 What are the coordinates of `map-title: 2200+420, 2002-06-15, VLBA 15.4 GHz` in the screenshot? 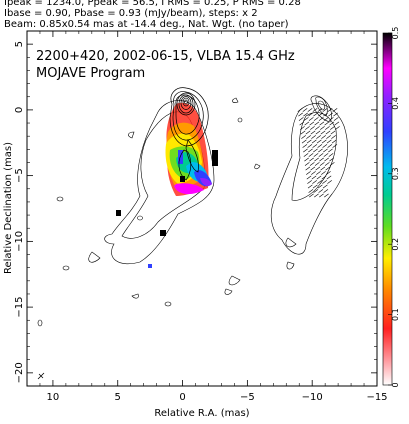 It's located at (165, 56).